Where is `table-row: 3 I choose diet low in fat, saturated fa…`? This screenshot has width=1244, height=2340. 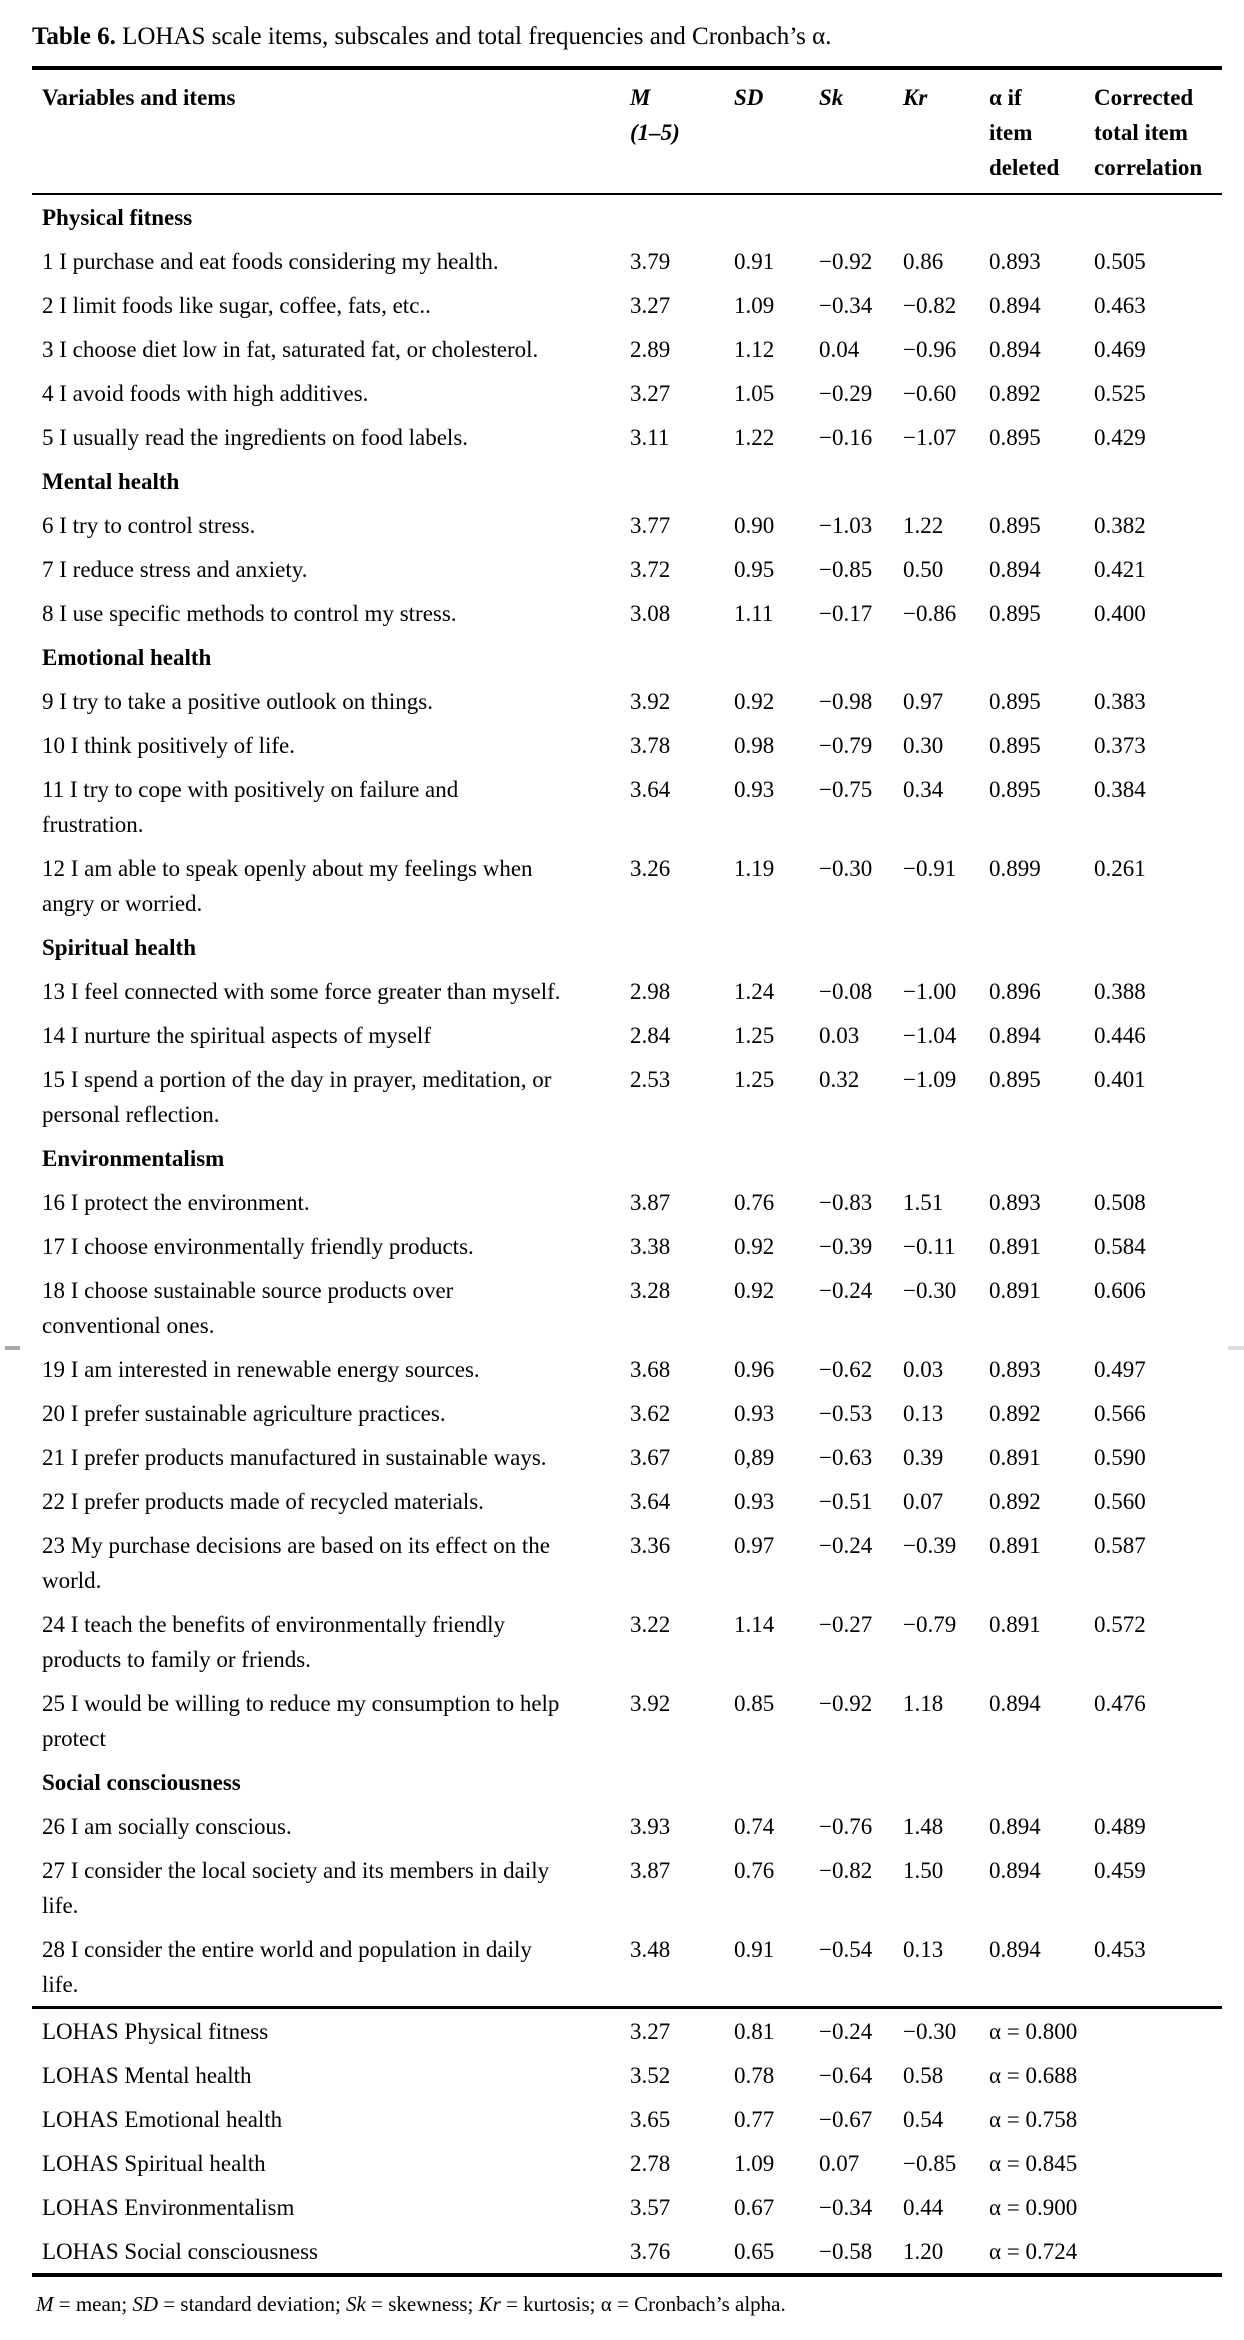 table-row: 3 I choose diet low in fat, saturated fa… is located at coordinates (627, 349).